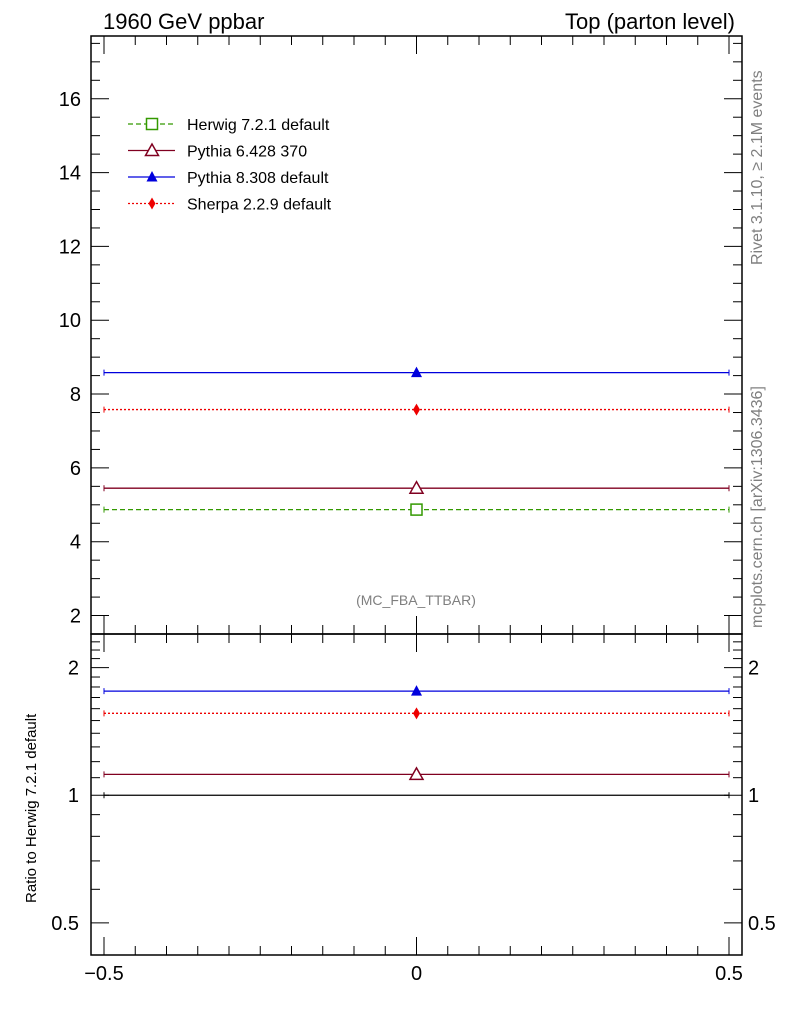 The image size is (786, 1024). I want to click on watermark: (MC_FBA_TTBAR), so click(416, 600).